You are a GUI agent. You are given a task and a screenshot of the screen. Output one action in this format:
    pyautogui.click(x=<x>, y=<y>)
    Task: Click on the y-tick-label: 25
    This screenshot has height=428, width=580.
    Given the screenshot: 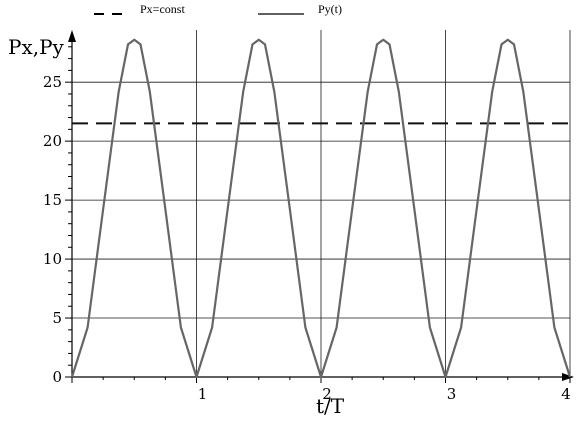 What is the action you would take?
    pyautogui.click(x=52, y=82)
    